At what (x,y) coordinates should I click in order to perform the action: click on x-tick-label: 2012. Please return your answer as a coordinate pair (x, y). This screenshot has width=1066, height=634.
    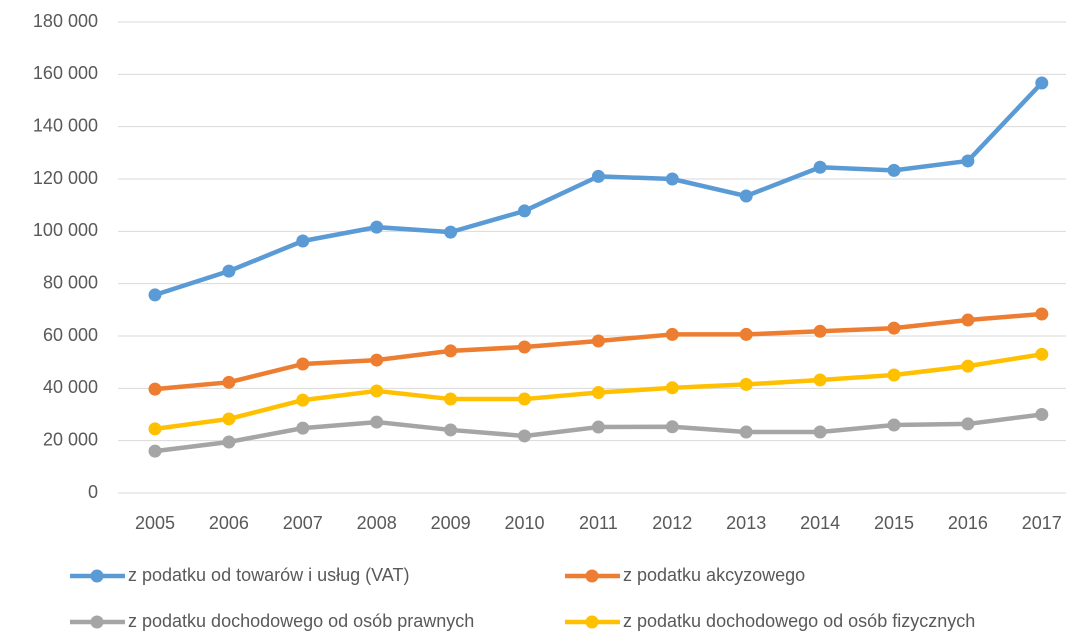
    Looking at the image, I should click on (672, 523).